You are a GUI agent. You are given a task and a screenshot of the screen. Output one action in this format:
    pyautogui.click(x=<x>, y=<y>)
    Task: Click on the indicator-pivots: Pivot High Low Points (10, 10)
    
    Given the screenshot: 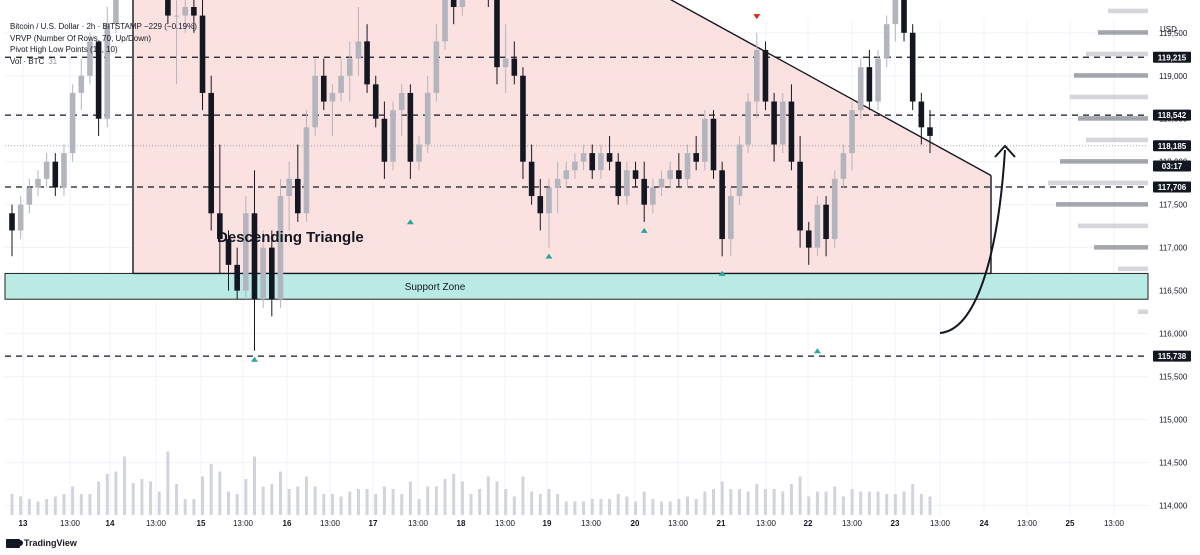 What is the action you would take?
    pyautogui.click(x=64, y=49)
    